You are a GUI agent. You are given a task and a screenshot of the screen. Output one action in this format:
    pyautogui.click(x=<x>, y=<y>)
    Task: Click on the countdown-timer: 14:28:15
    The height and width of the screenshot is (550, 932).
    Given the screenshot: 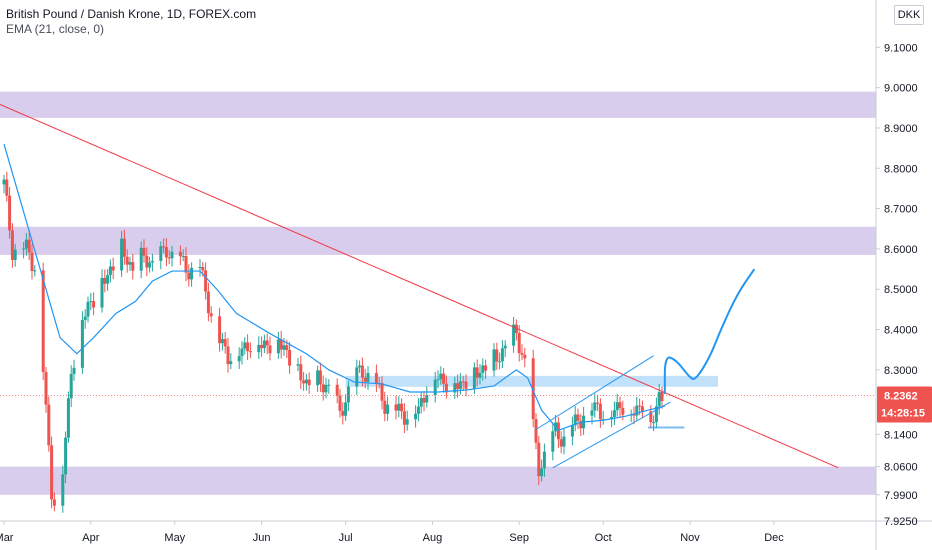 What is the action you would take?
    pyautogui.click(x=903, y=414)
    